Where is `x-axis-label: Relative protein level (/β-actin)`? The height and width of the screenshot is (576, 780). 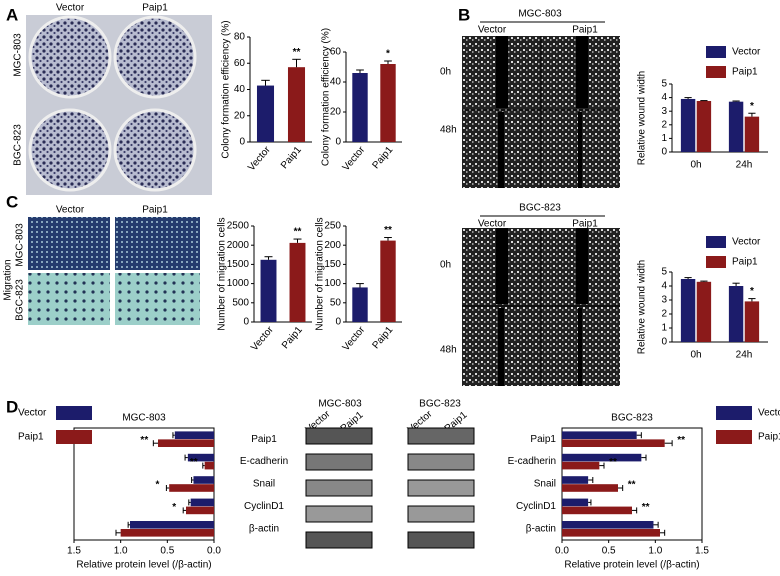 x-axis-label: Relative protein level (/β-actin) is located at coordinates (143, 565).